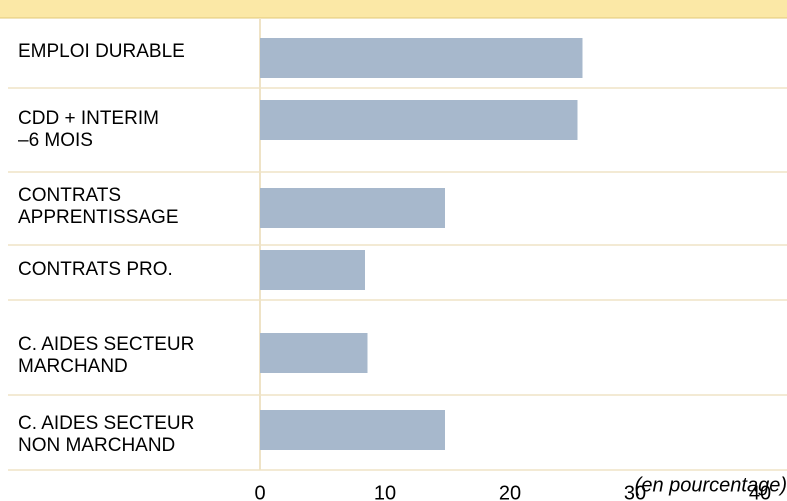 This screenshot has height=501, width=787. Describe the element at coordinates (95, 269) in the screenshot. I see `category-label: CONTRATS PRO.` at that location.